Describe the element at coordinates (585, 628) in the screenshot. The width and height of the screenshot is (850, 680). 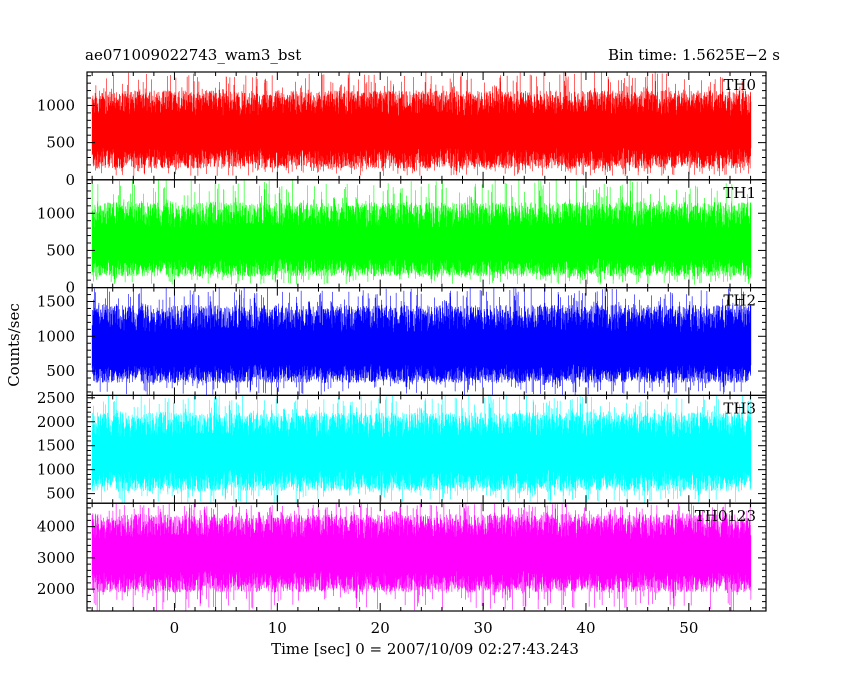
I see `x-tick-label: 40` at that location.